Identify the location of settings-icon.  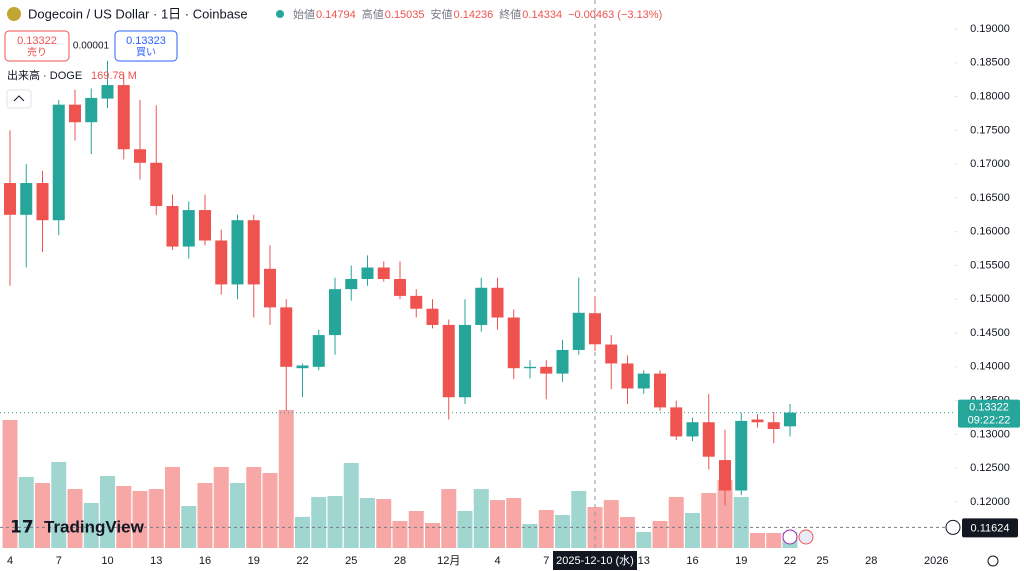
(993, 561).